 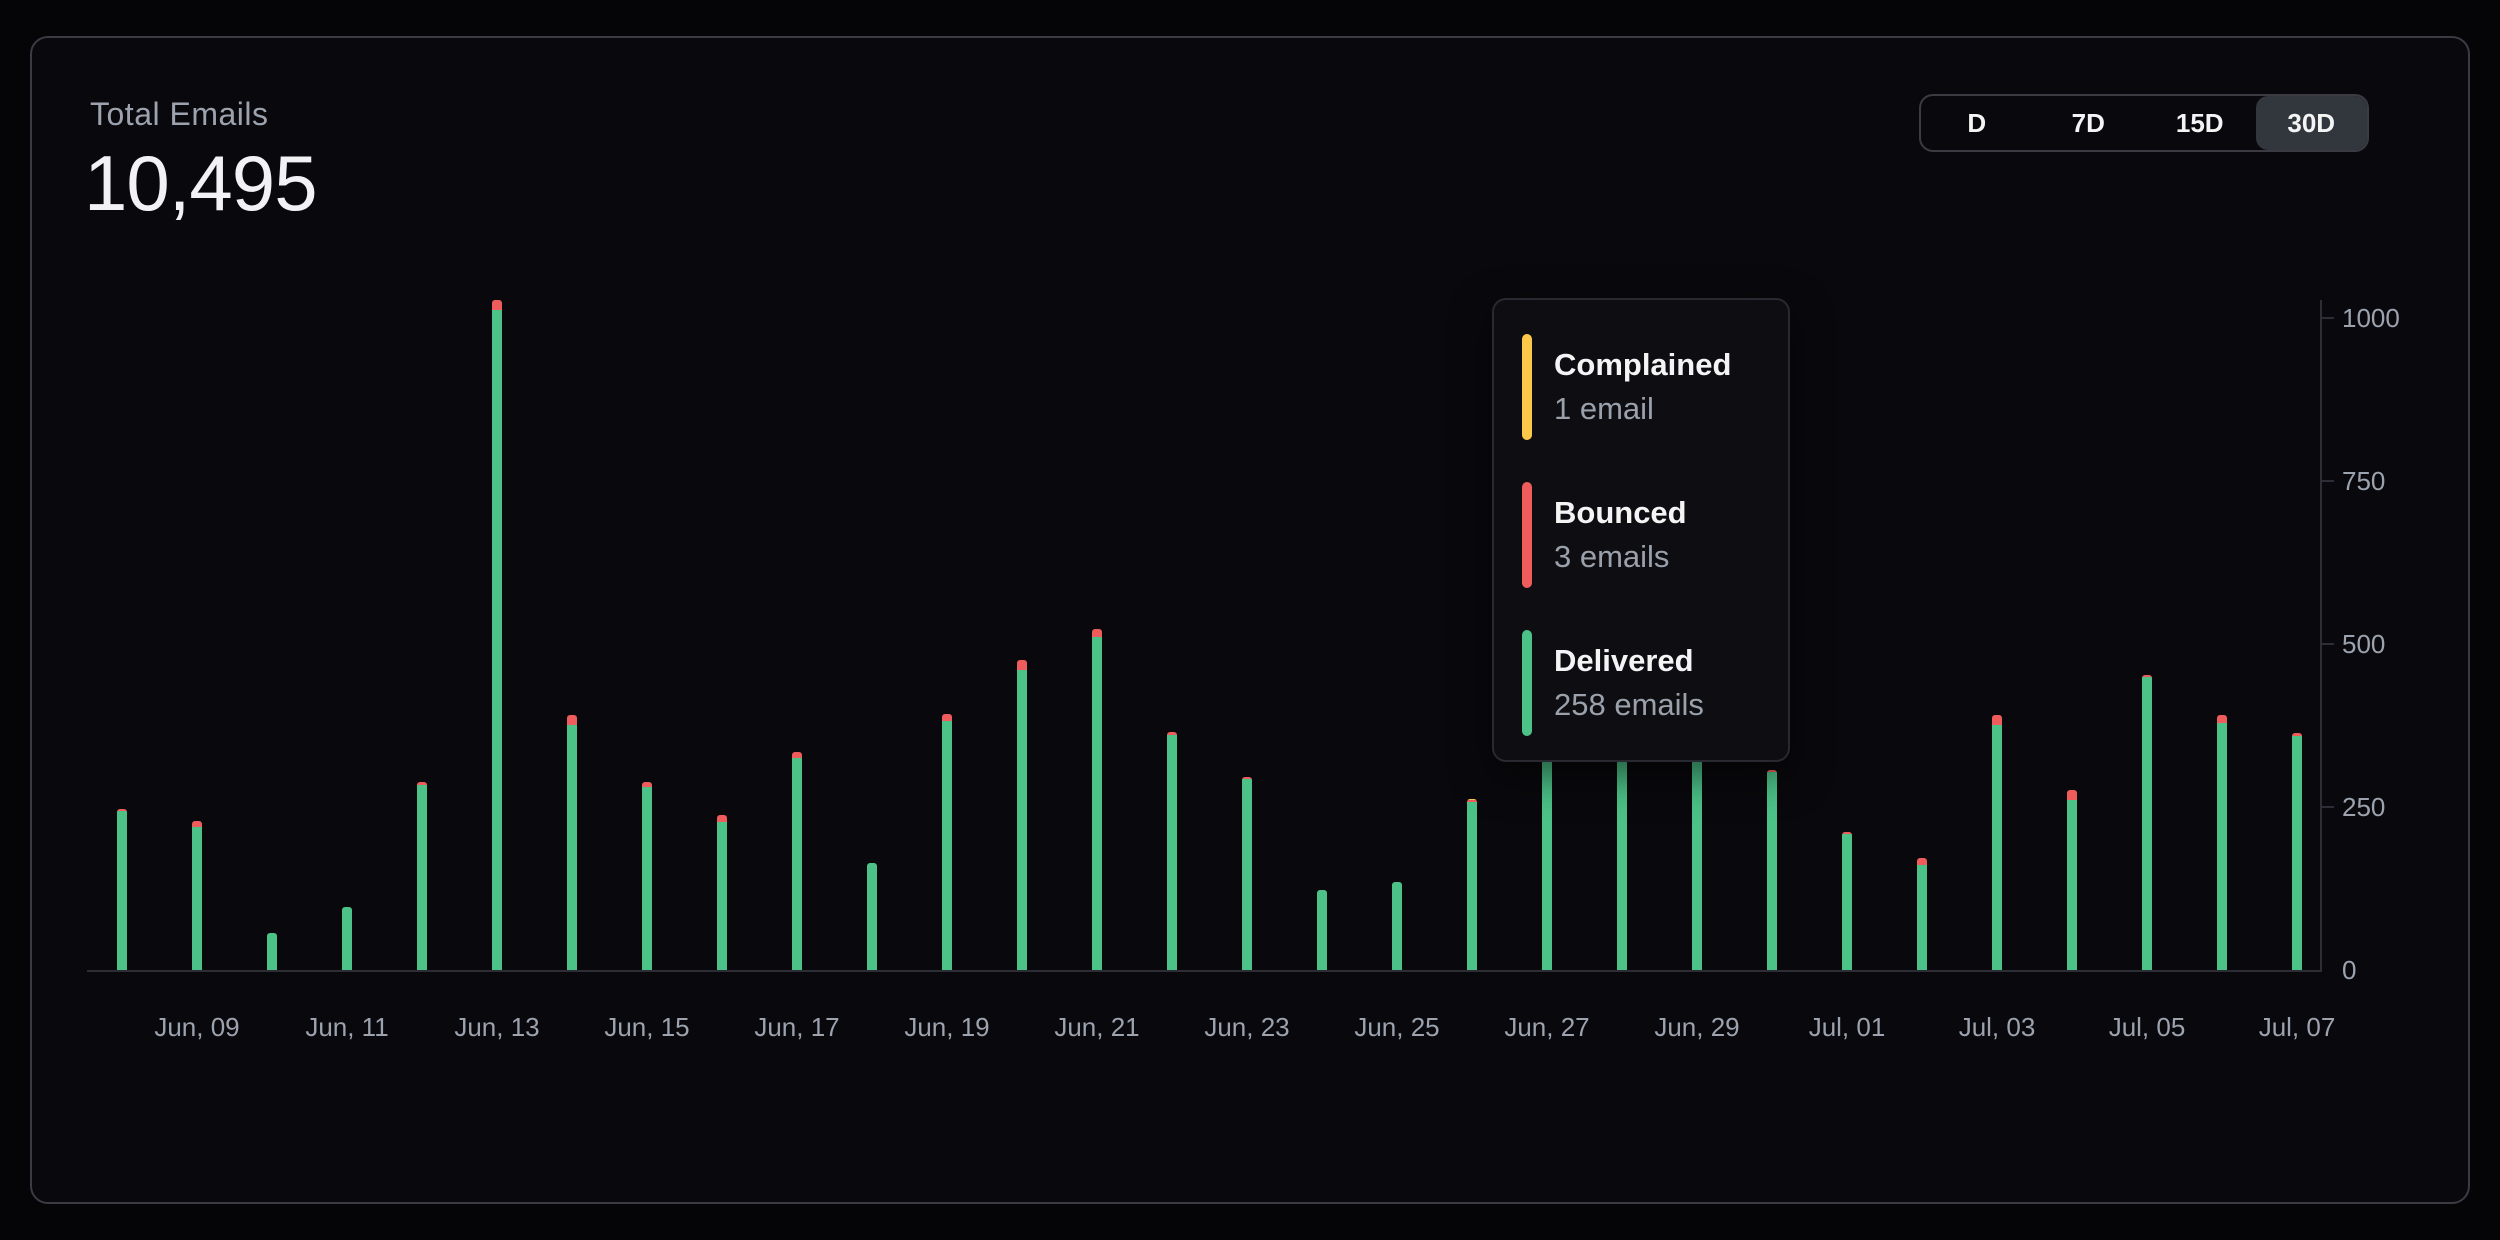 I want to click on x-tick-label-jun-19: Jun, 19, so click(x=947, y=1027).